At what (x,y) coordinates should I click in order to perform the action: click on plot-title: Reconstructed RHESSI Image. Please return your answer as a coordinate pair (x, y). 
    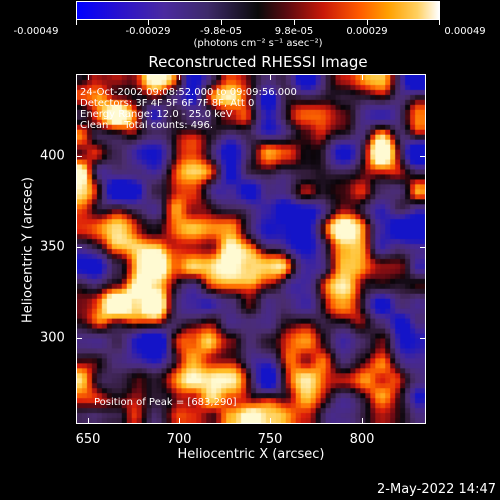
    Looking at the image, I should click on (258, 62).